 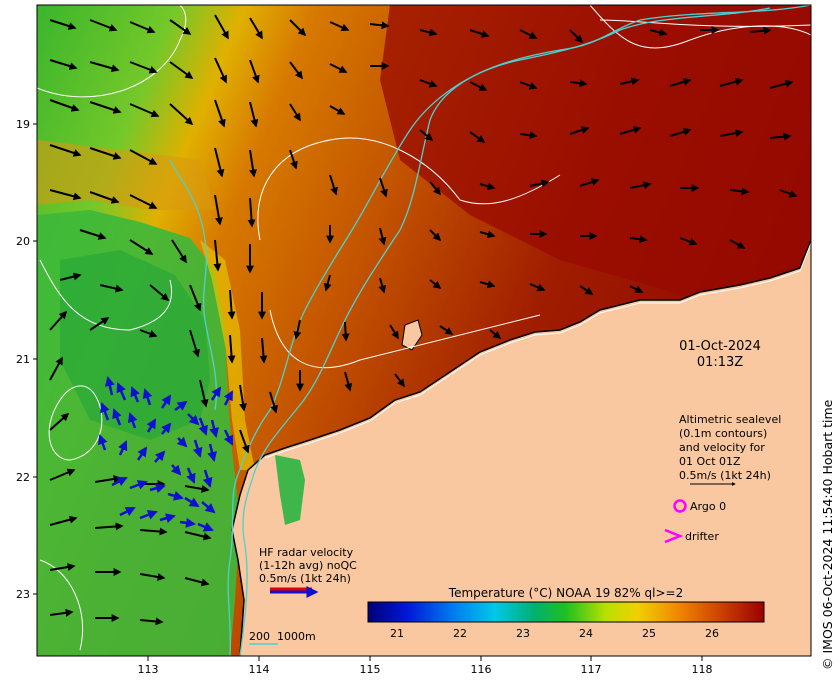 I want to click on hf-radar-legend-line-2: (1-12h avg) noQC, so click(x=308, y=565).